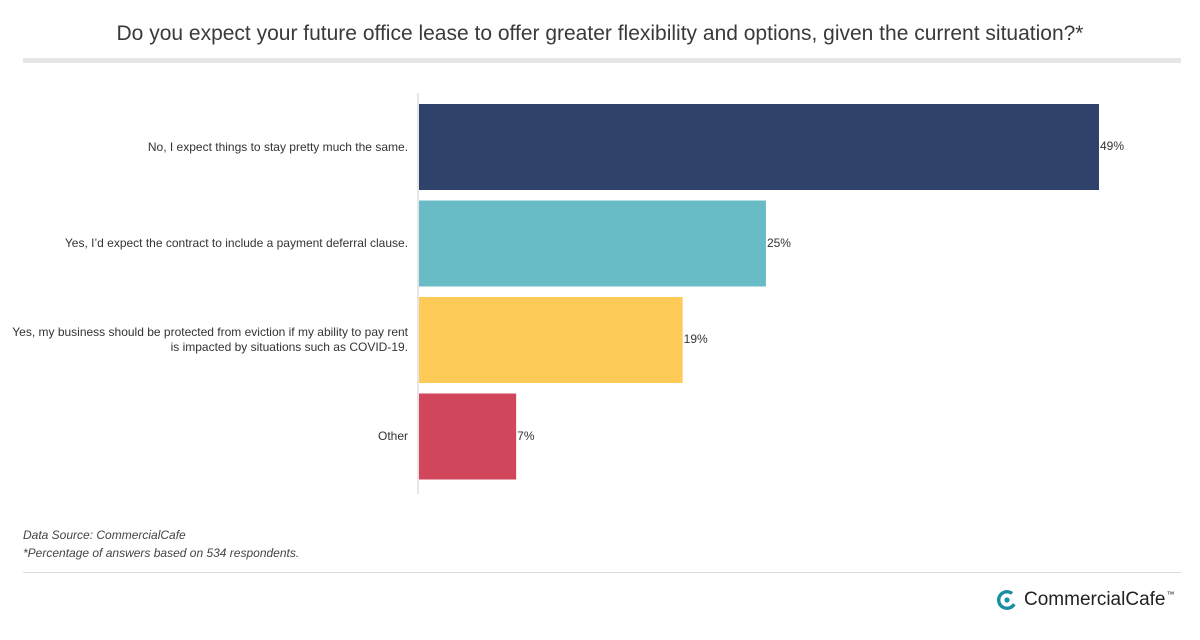 The height and width of the screenshot is (640, 1200). Describe the element at coordinates (1112, 146) in the screenshot. I see `value-label: 49%` at that location.